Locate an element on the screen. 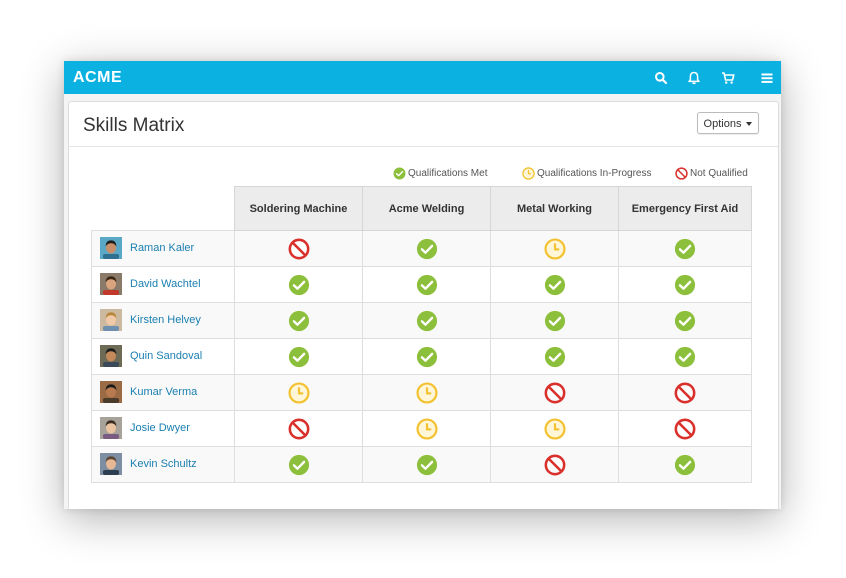 Image resolution: width=846 pixels, height=578 pixels. employee-cell: David Wachtel is located at coordinates (163, 284).